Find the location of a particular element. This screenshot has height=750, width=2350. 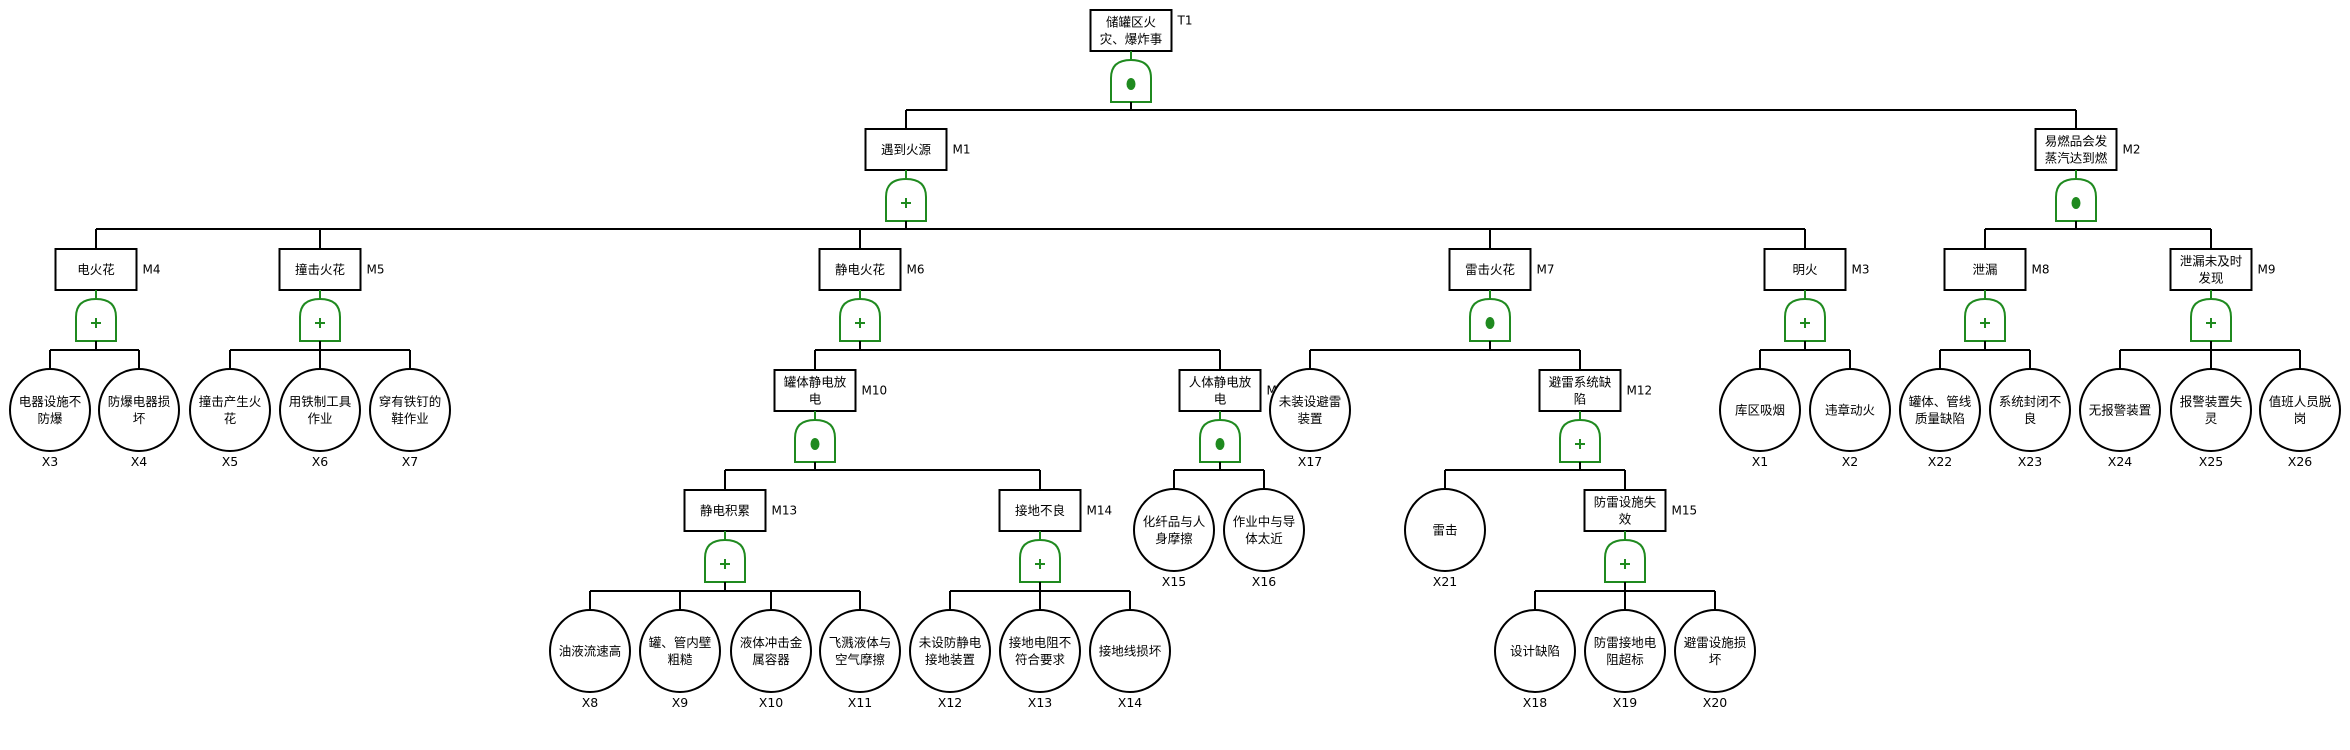

basic-event-label: 防爆 is located at coordinates (50, 418).